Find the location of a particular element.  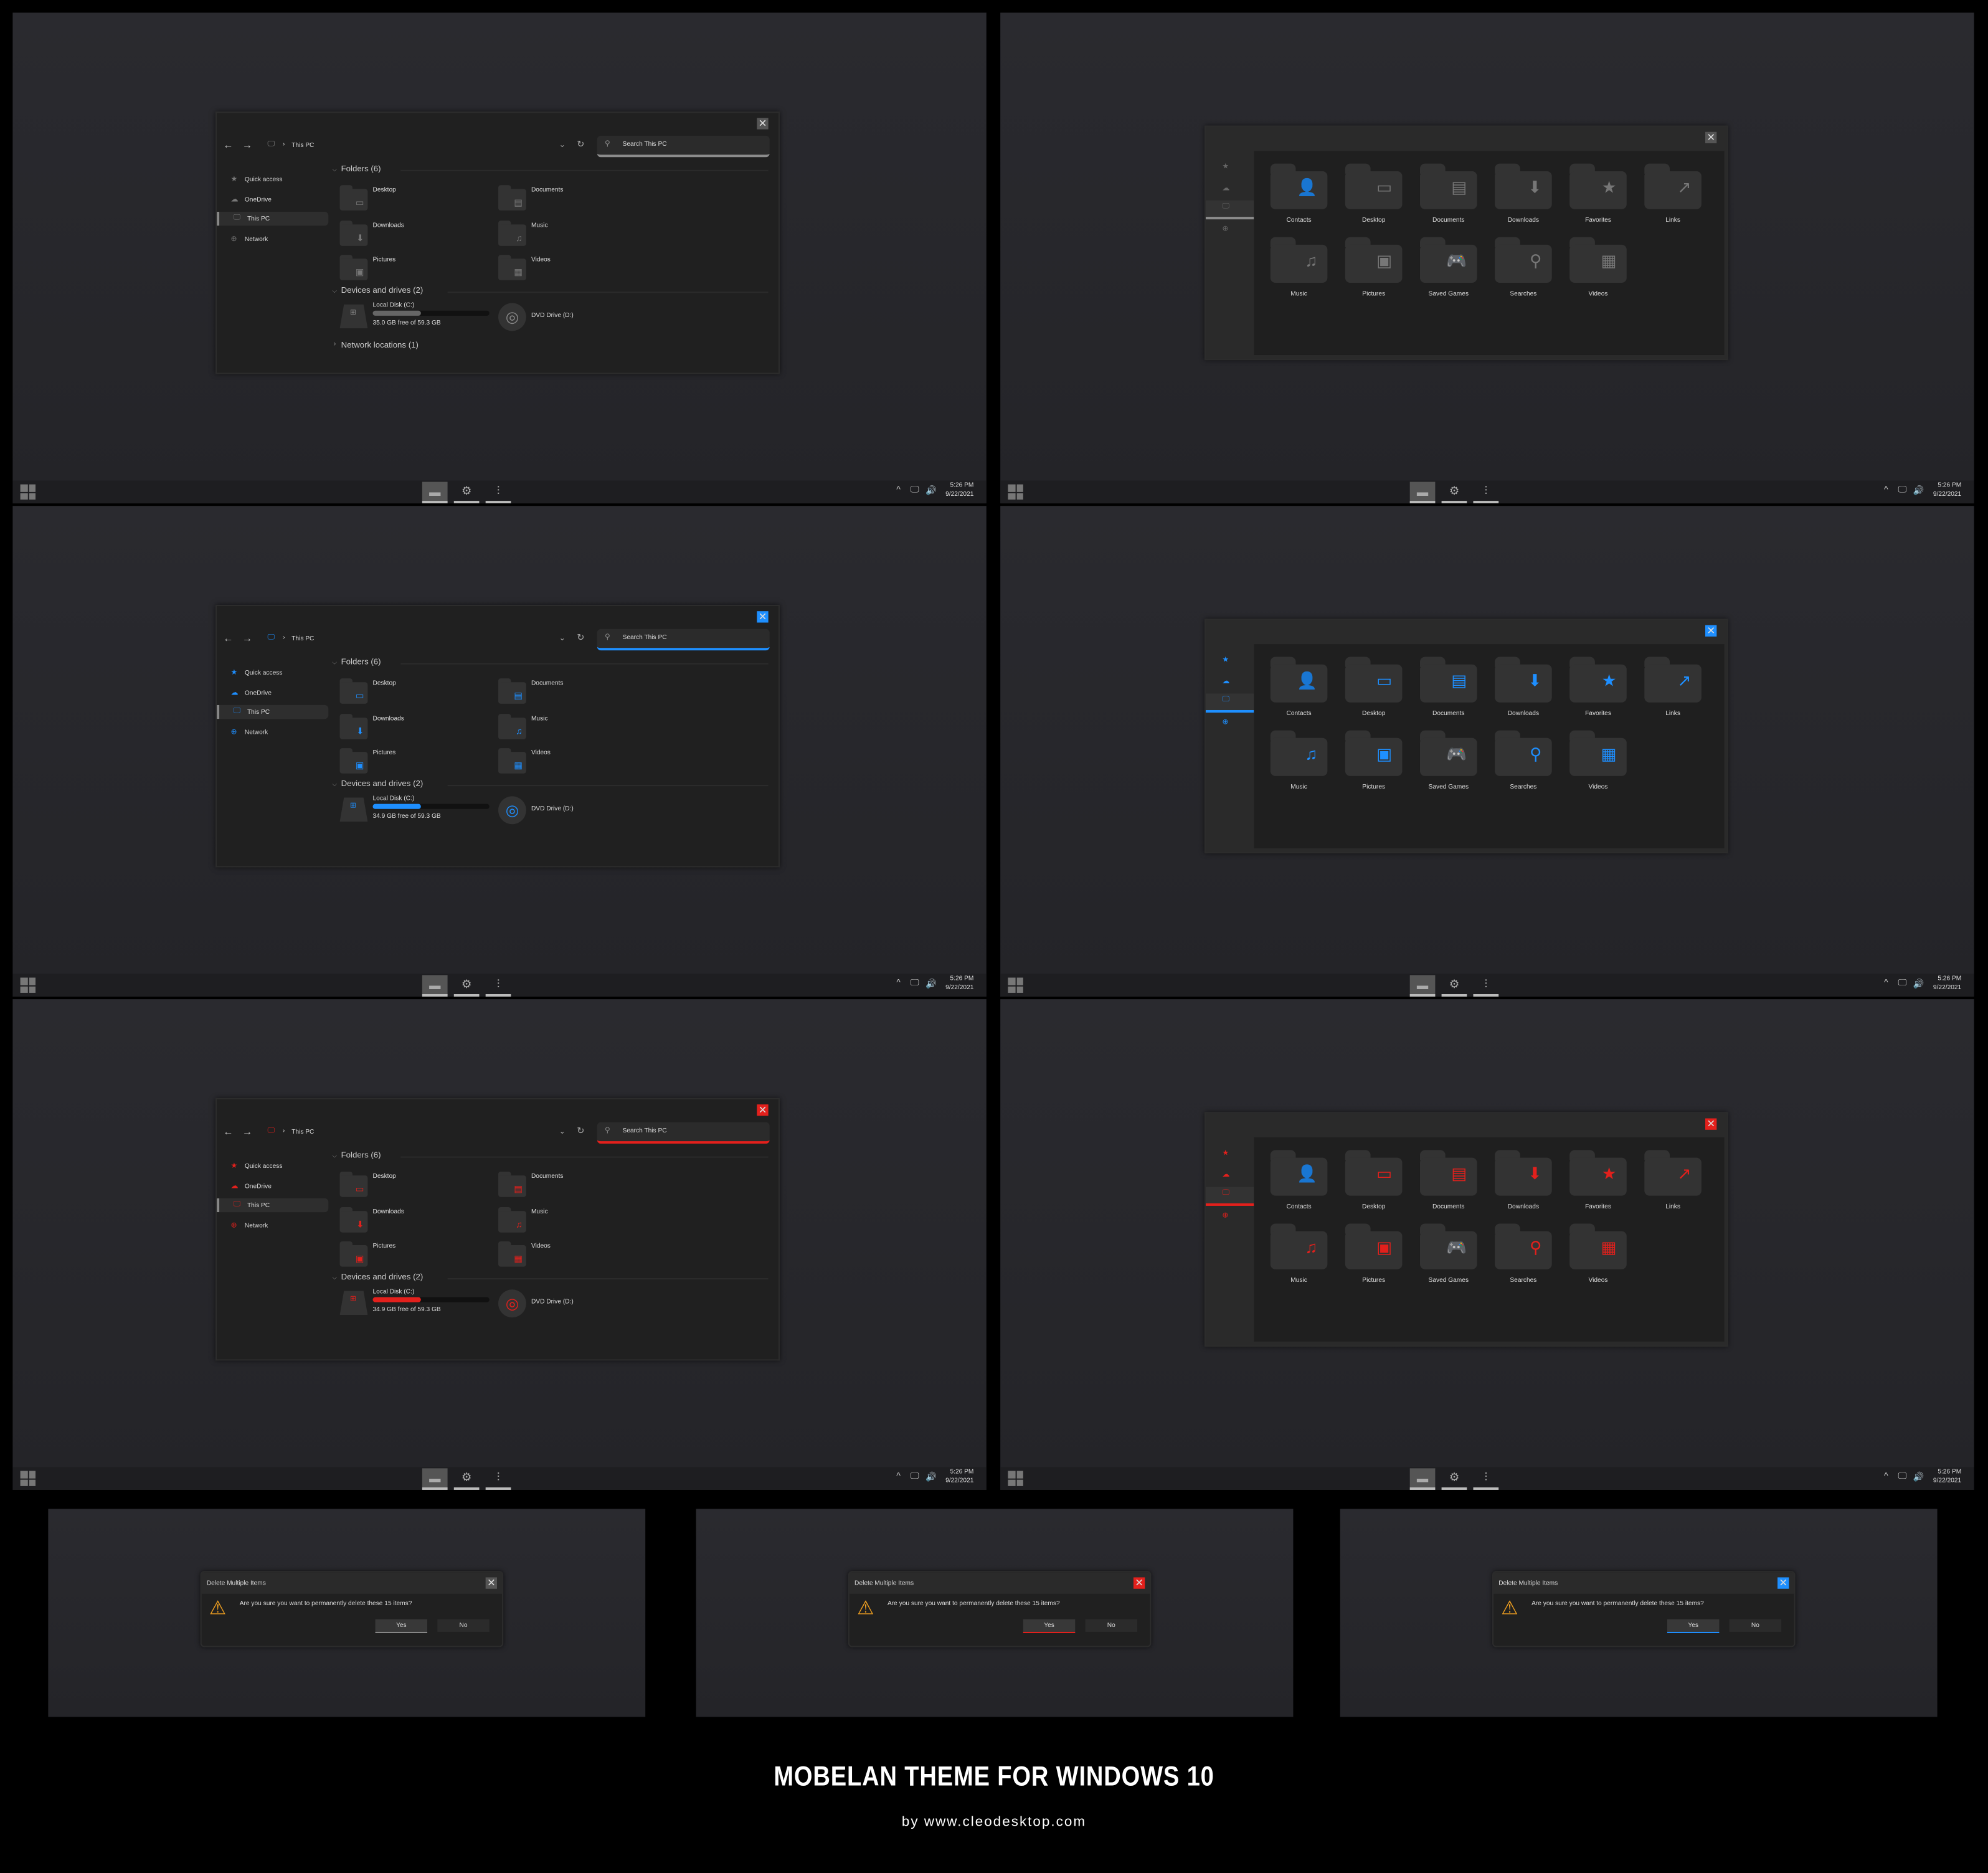

sidebar-item-quick-access: ★ is located at coordinates (1230, 1154).